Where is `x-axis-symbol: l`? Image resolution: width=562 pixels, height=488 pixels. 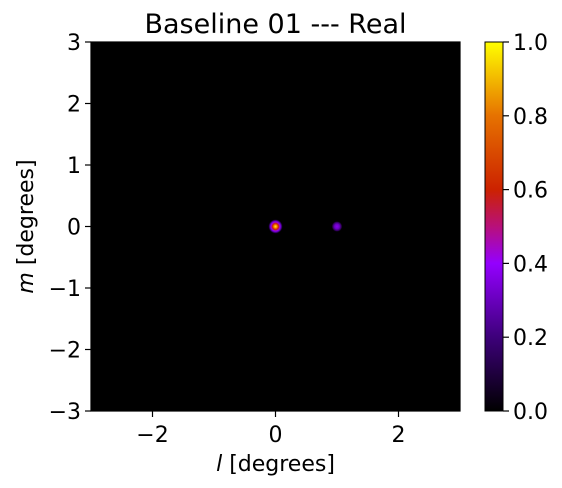
x-axis-symbol: l is located at coordinates (219, 464).